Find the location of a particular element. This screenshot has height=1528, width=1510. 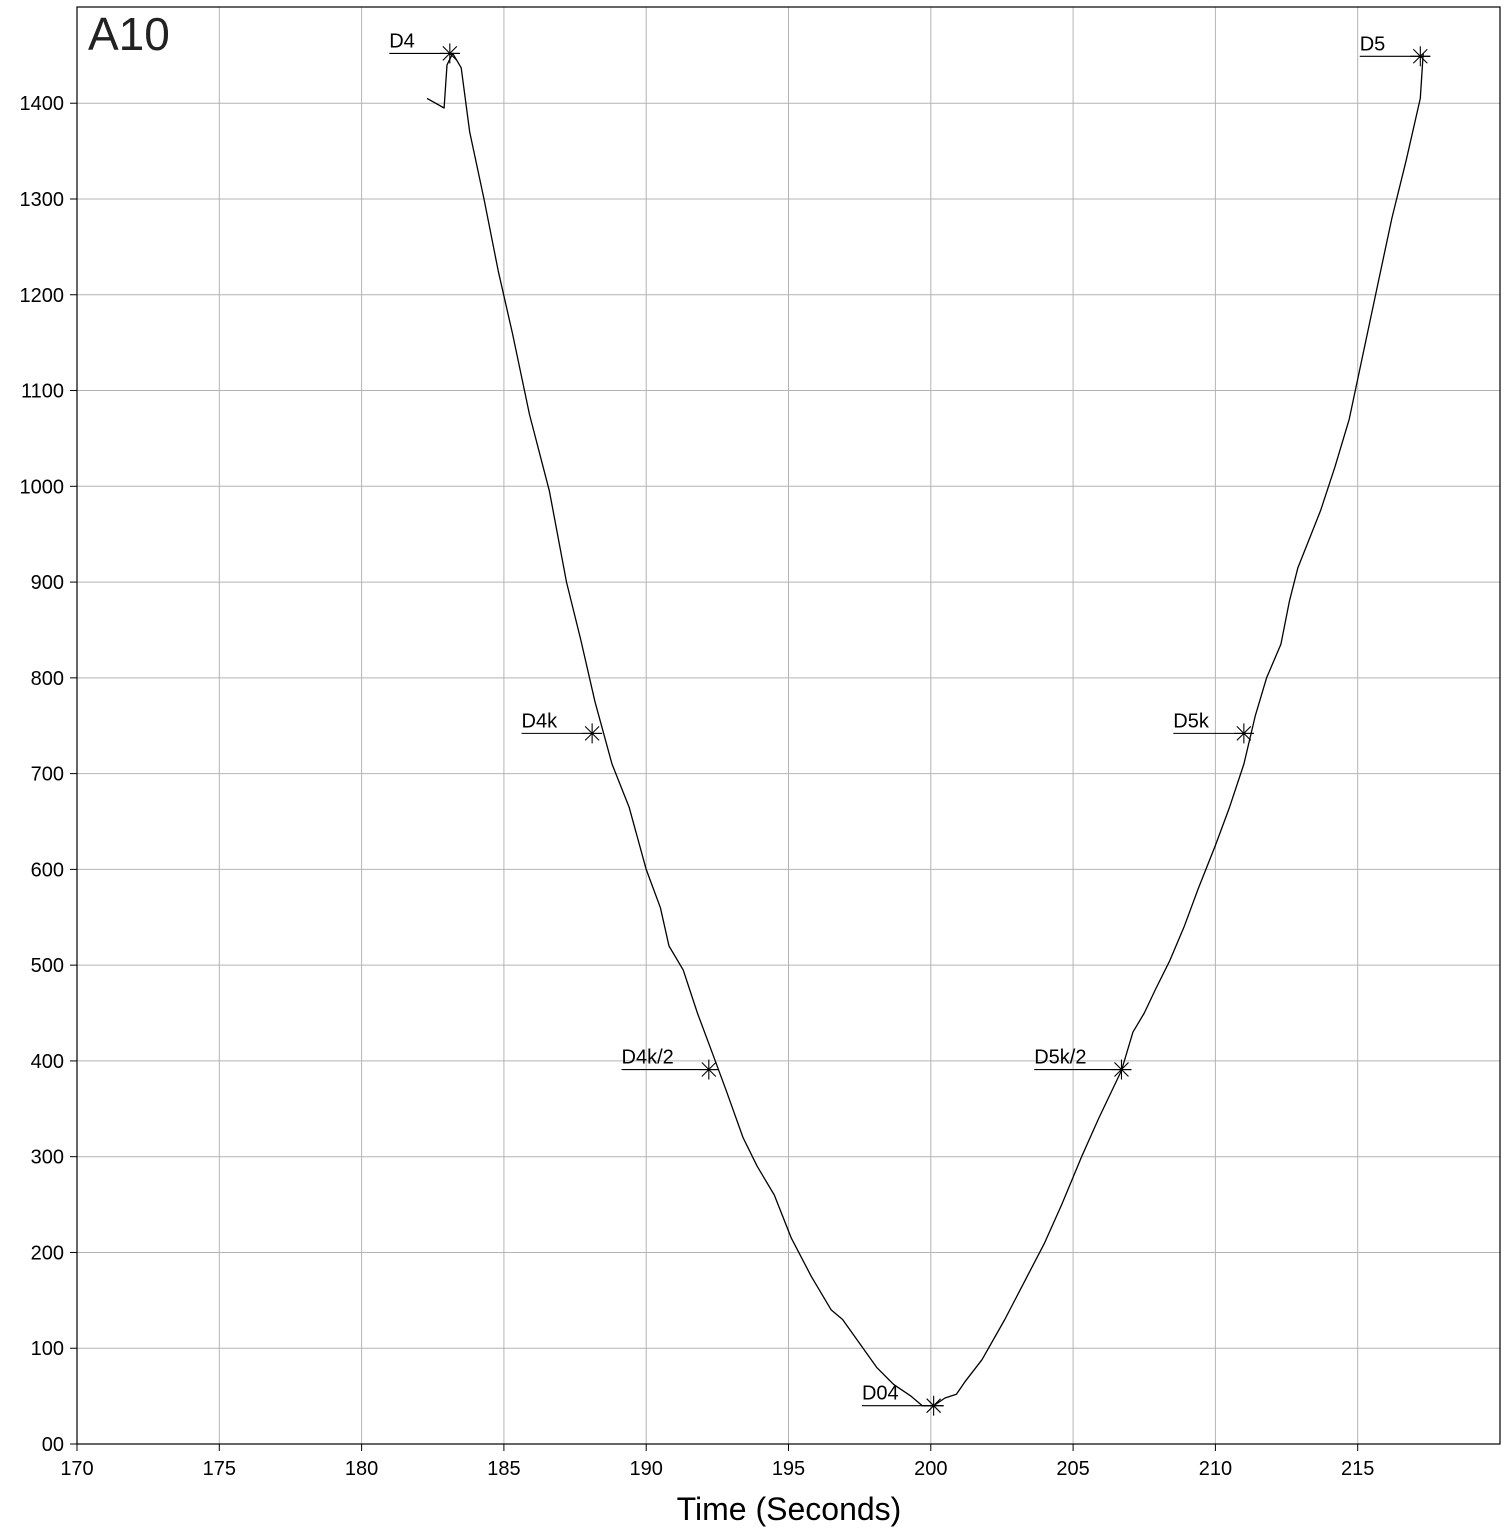

y-tick-label: 1000 is located at coordinates (42, 487).